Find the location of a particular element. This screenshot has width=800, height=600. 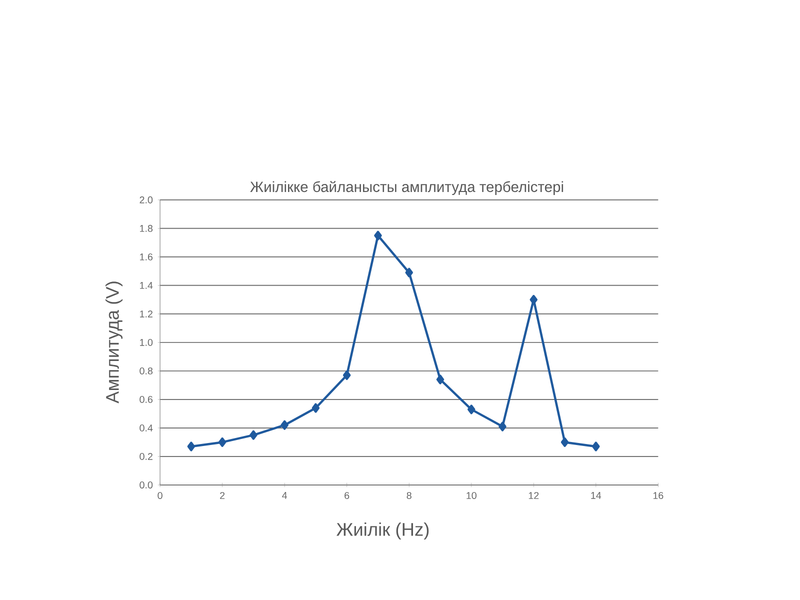

y-tick-label: 1.2 is located at coordinates (146, 314).